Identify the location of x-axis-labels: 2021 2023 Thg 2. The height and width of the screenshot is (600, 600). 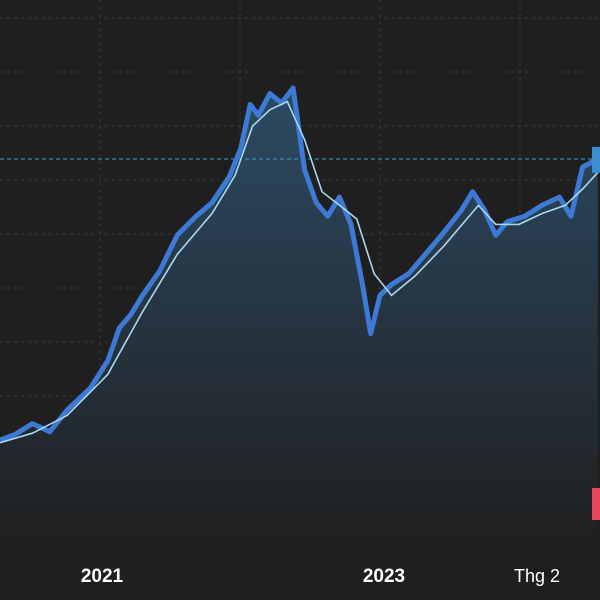
(320, 576).